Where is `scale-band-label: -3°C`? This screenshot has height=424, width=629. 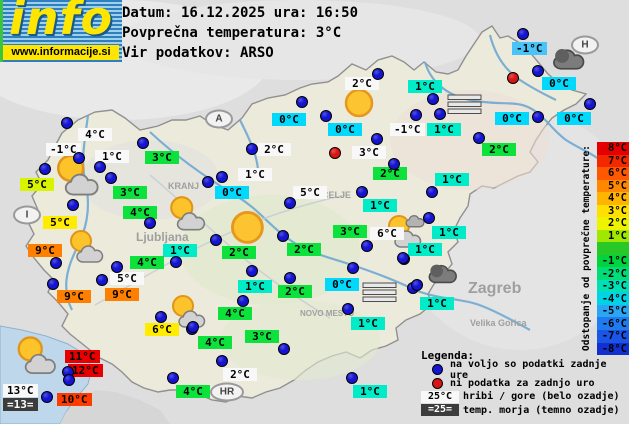 scale-band-label: -3°C is located at coordinates (614, 286).